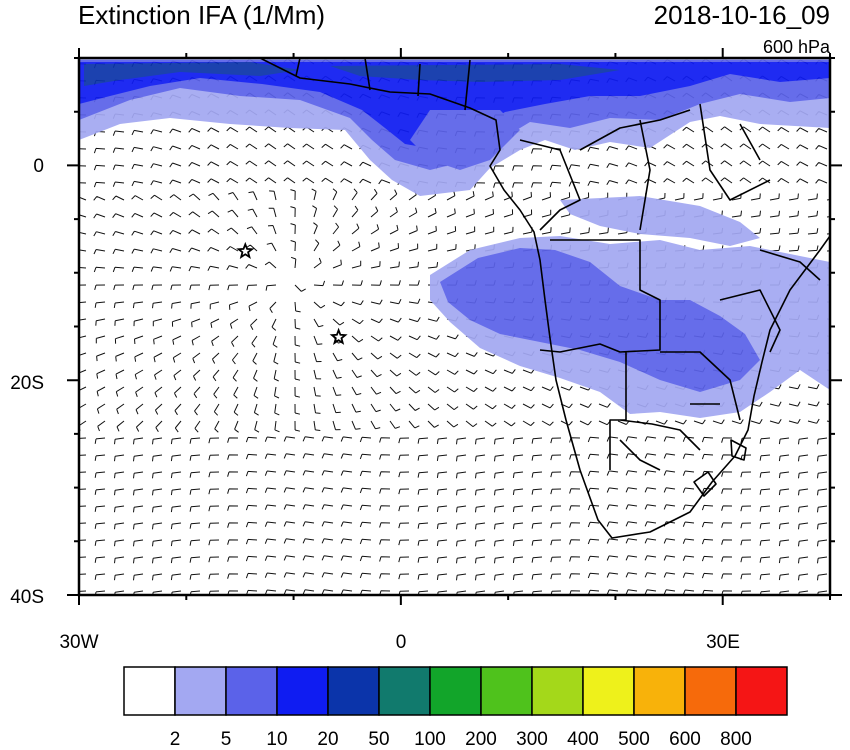 The image size is (850, 750). I want to click on pressure-level-label: 600 hPa, so click(797, 47).